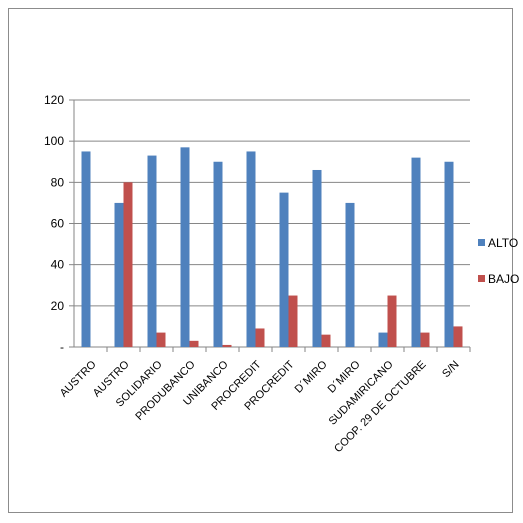 This screenshot has width=523, height=523. Describe the element at coordinates (54, 100) in the screenshot. I see `y-tick-label: 120` at that location.